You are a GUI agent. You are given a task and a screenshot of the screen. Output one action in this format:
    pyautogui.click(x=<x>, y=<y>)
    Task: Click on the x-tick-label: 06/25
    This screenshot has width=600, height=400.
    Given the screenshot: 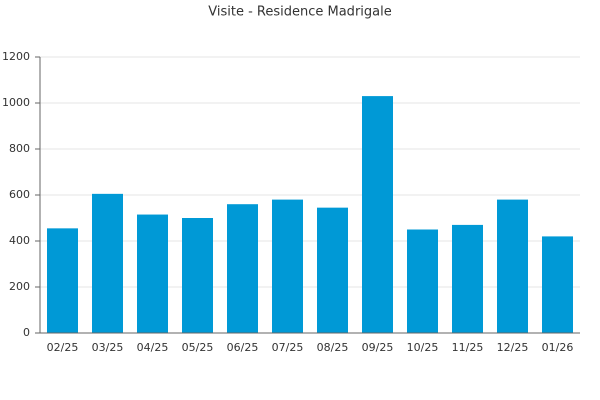 What is the action you would take?
    pyautogui.click(x=243, y=347)
    